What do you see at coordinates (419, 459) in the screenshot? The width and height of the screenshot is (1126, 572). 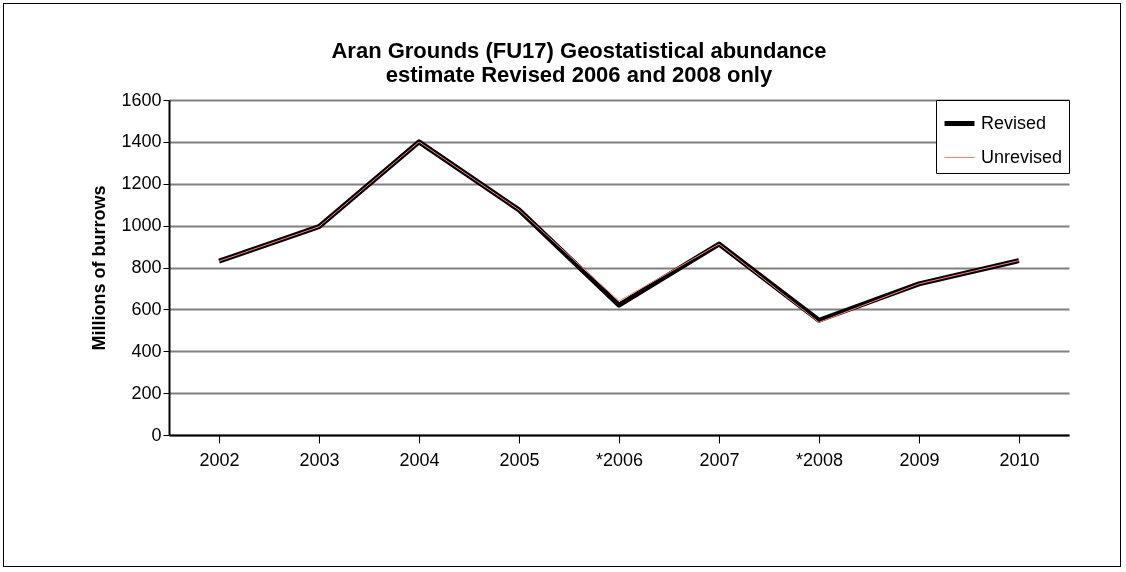 I see `x-tick-label: 2004` at bounding box center [419, 459].